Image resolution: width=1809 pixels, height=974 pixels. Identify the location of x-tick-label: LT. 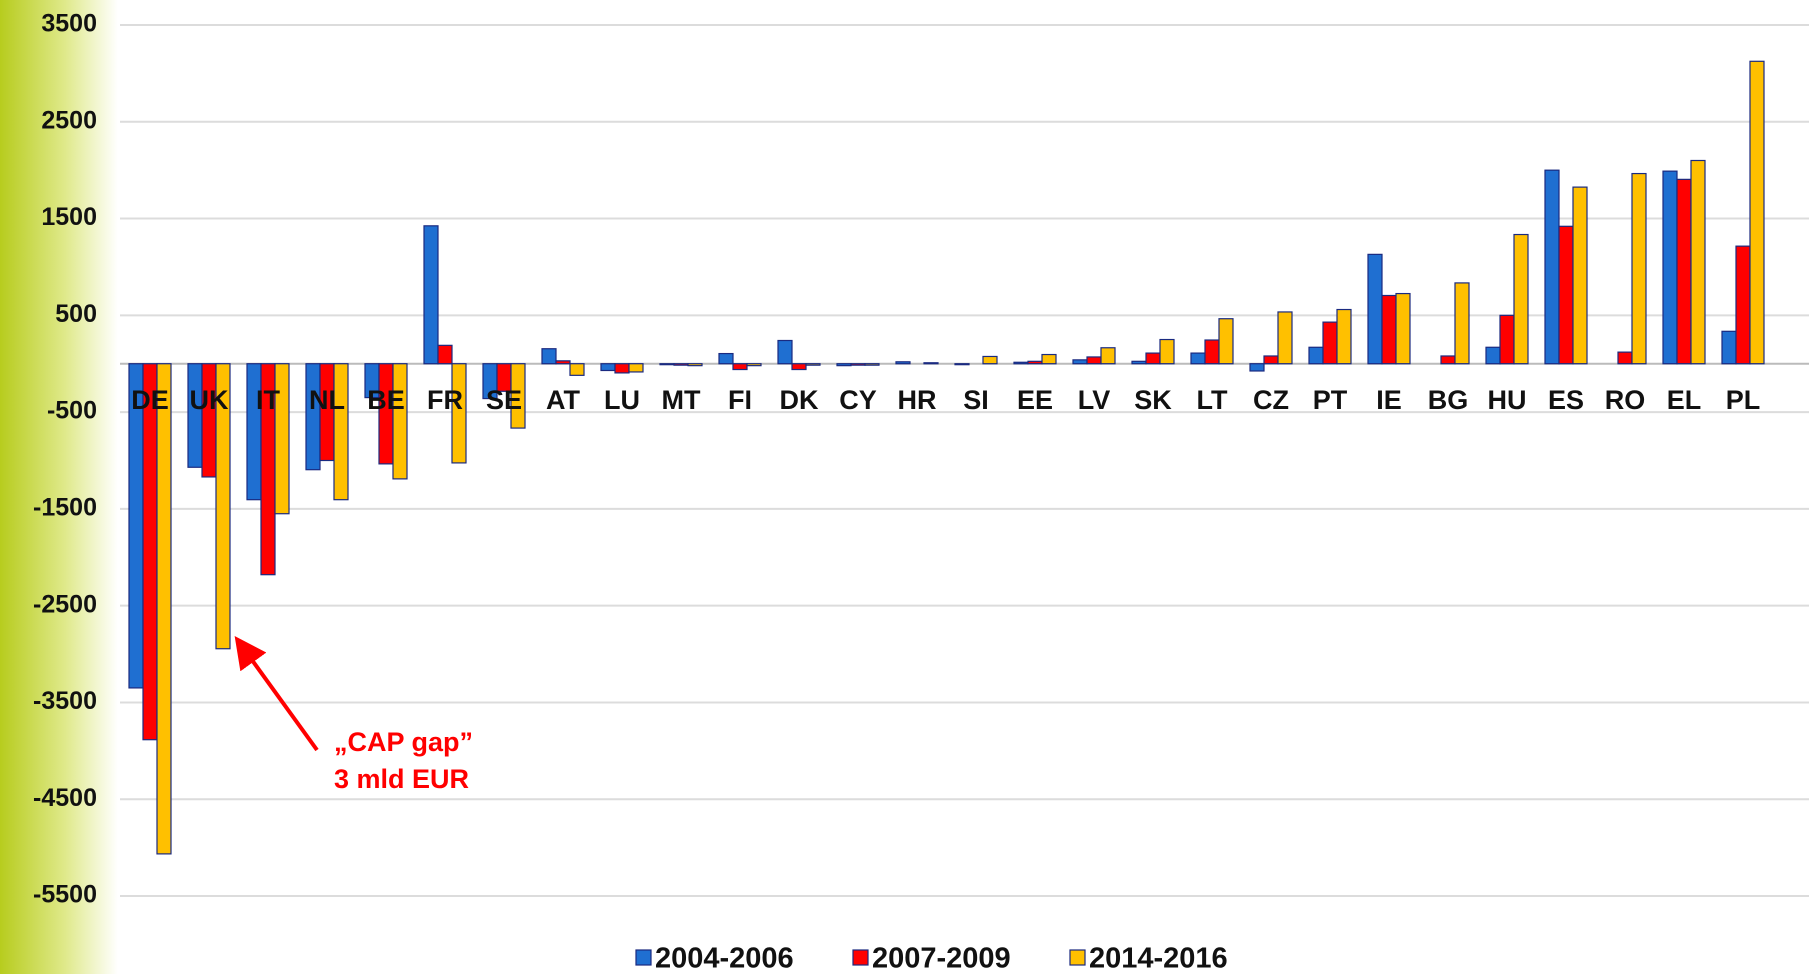
(1212, 400).